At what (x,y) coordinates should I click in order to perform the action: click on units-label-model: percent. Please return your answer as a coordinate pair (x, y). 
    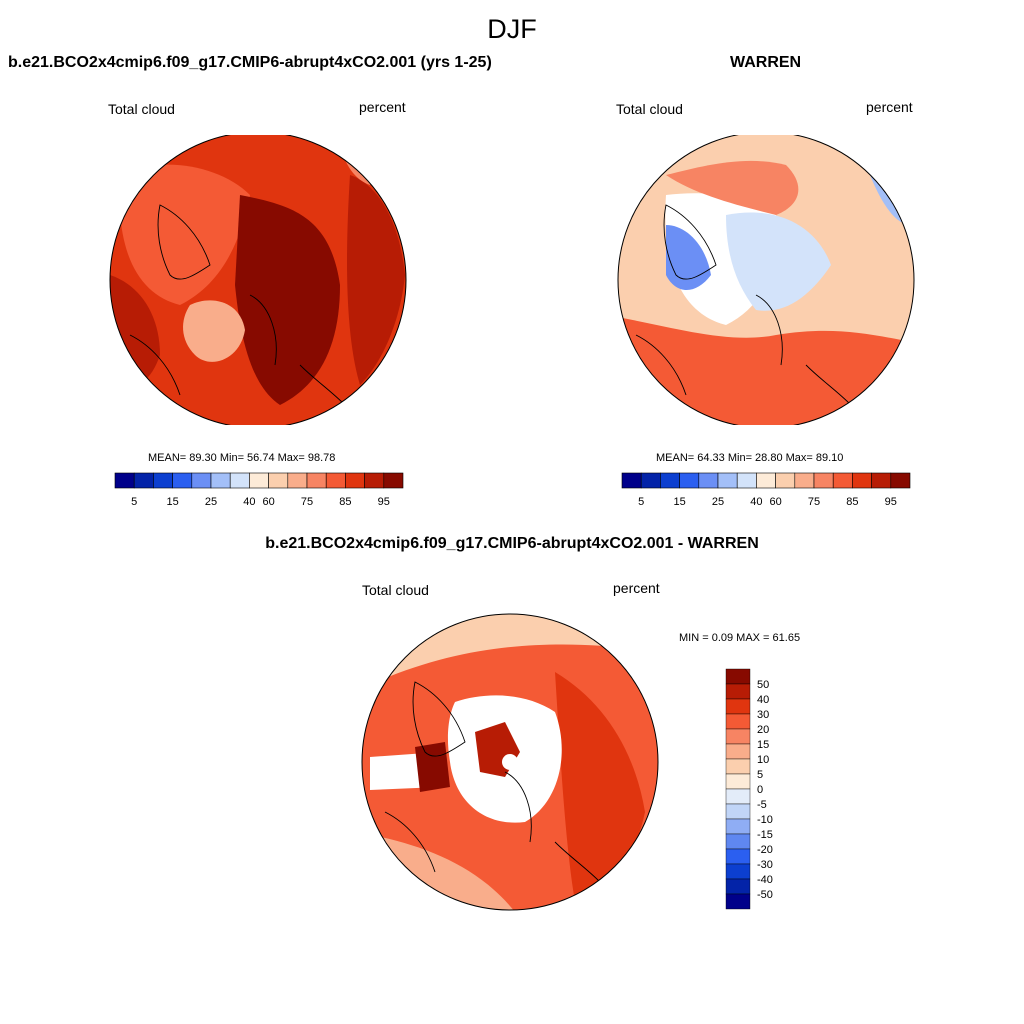
    Looking at the image, I should click on (382, 107).